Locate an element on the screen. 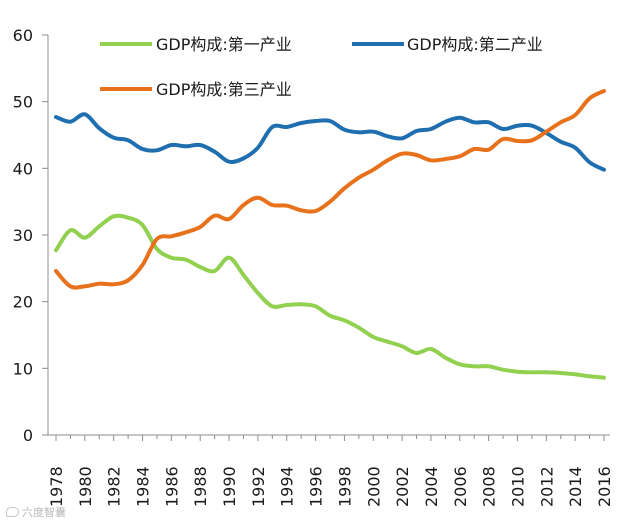 The image size is (631, 524). x-tick-label: 2000 is located at coordinates (373, 486).